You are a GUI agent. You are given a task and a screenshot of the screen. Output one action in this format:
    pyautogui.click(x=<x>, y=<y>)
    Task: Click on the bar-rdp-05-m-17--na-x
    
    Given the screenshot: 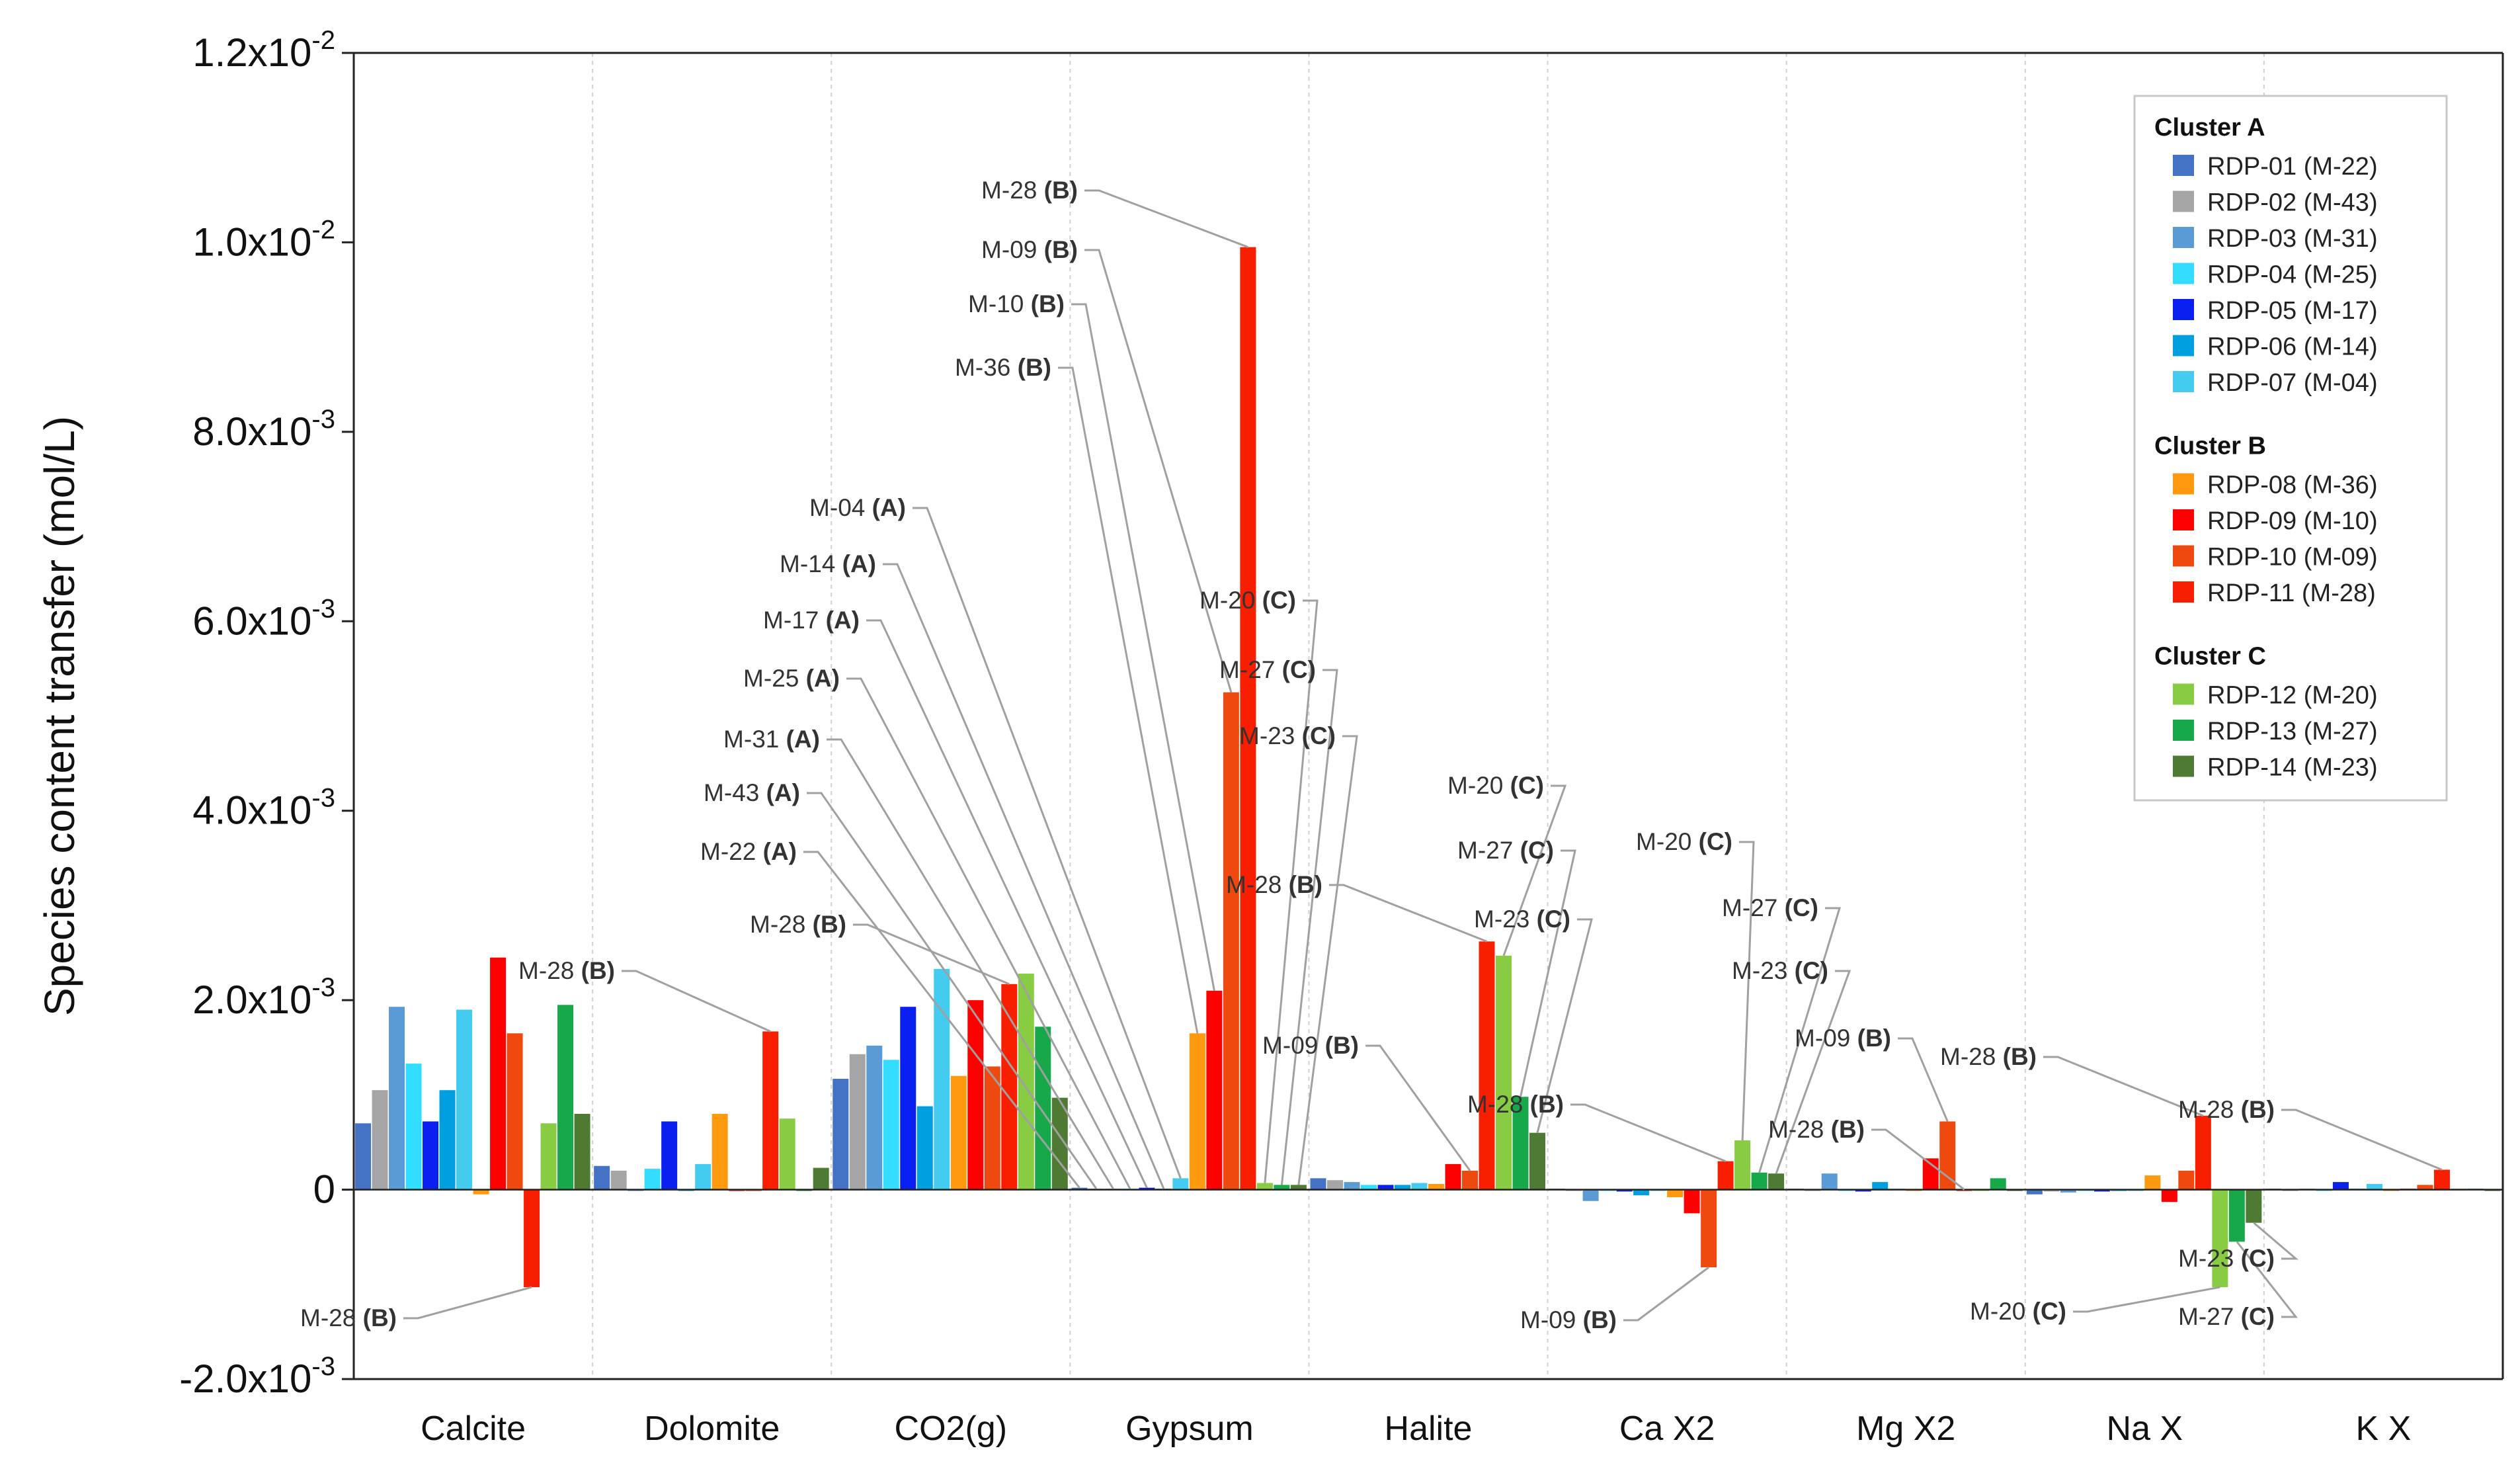 What is the action you would take?
    pyautogui.click(x=2101, y=1190)
    